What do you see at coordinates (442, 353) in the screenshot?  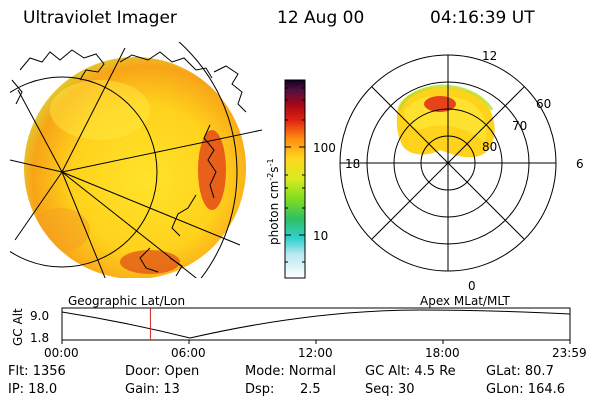 I see `gc-alt-xtick-1800: 18:00` at bounding box center [442, 353].